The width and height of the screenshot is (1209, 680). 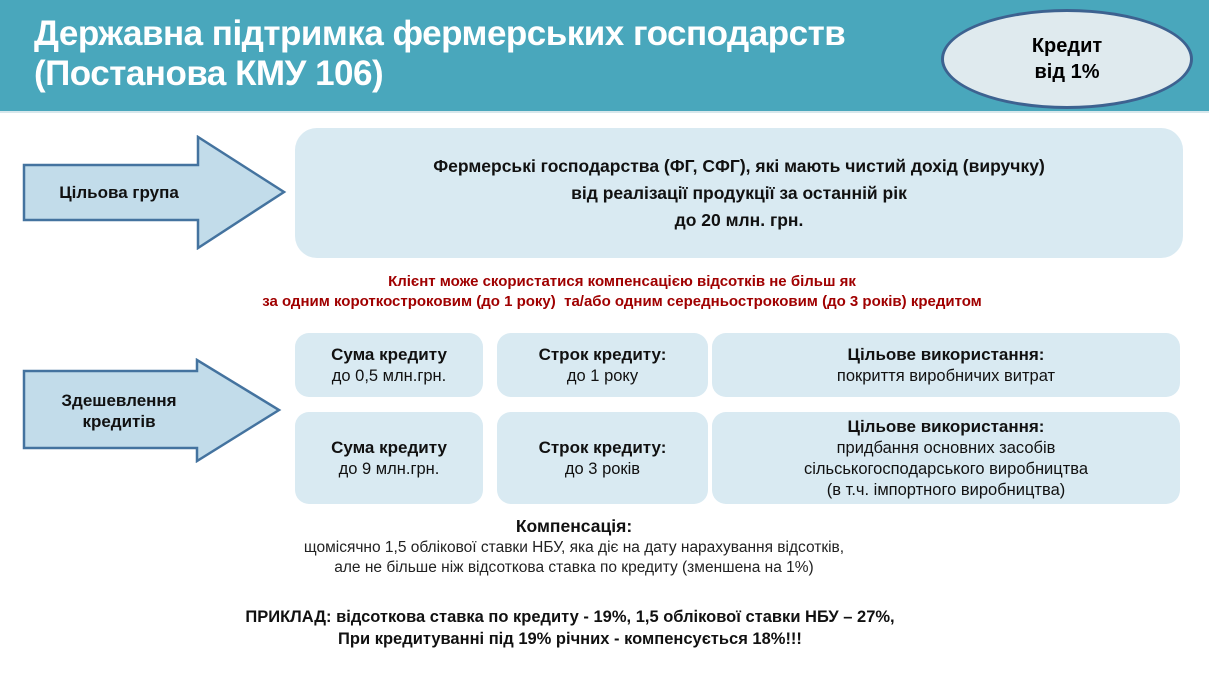 I want to click on slide-title-line2: (Постанова КМУ 106), so click(x=209, y=73).